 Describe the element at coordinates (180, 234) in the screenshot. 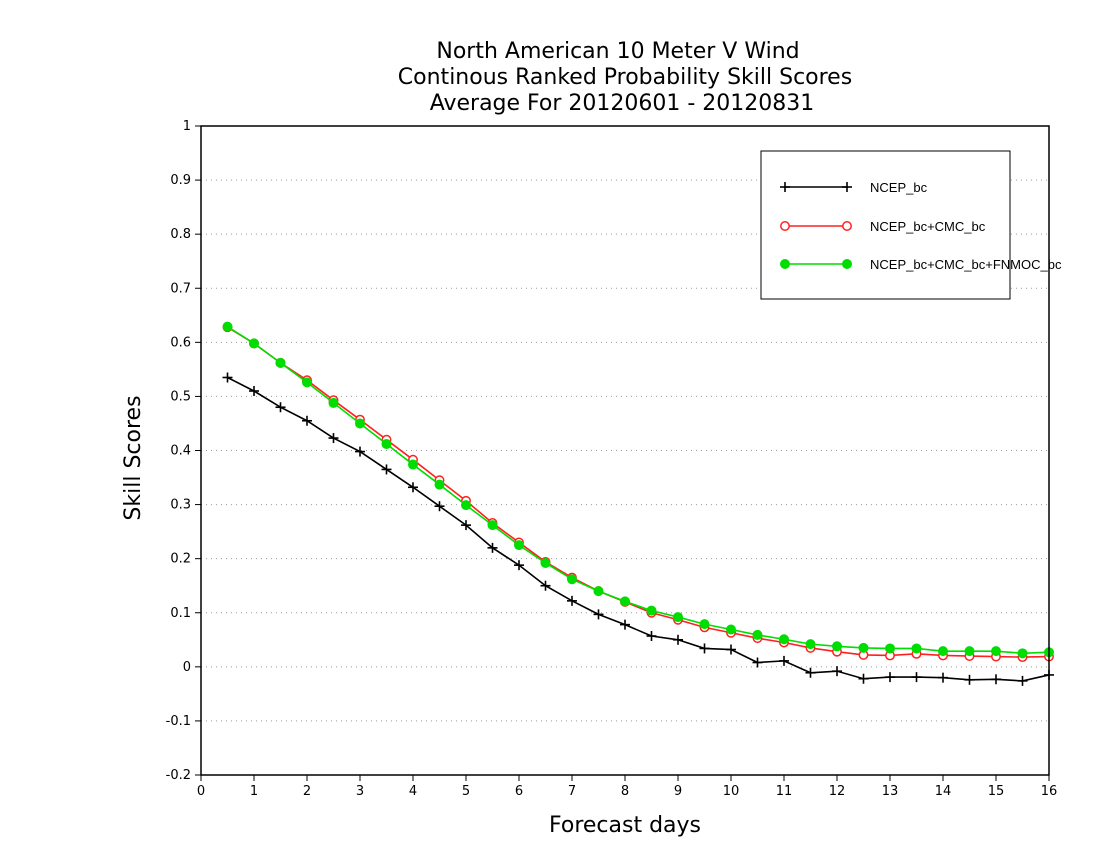

I see `y-tick-label: 0.8` at that location.